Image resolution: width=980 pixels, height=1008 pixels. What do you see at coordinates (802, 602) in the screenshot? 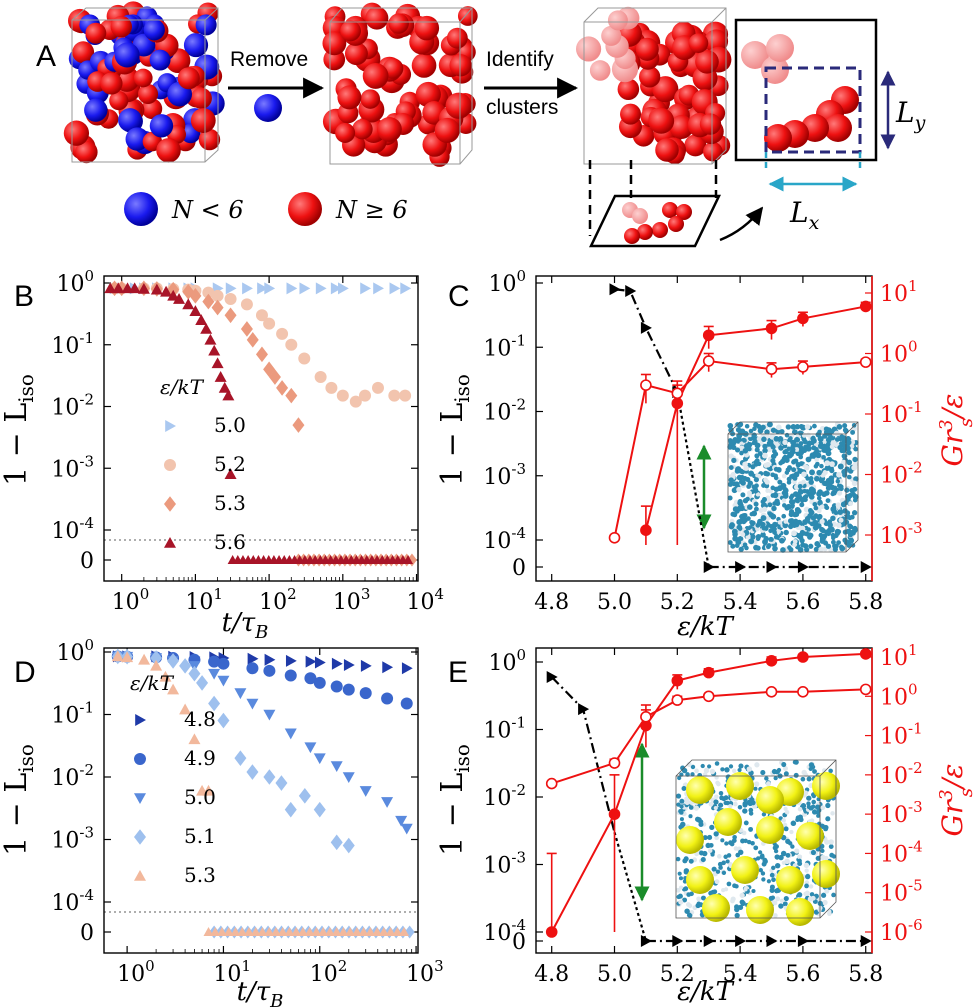
I see `x-tick-label: 5.6` at bounding box center [802, 602].